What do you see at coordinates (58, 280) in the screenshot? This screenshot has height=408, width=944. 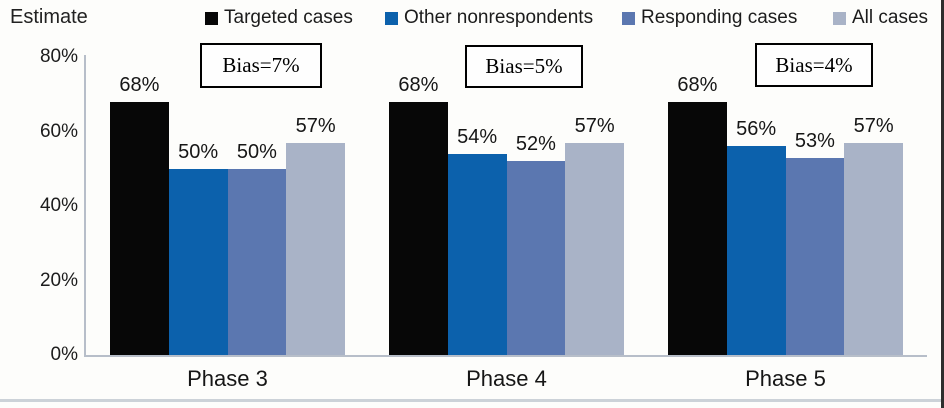 I see `y-tick-label: 20%` at bounding box center [58, 280].